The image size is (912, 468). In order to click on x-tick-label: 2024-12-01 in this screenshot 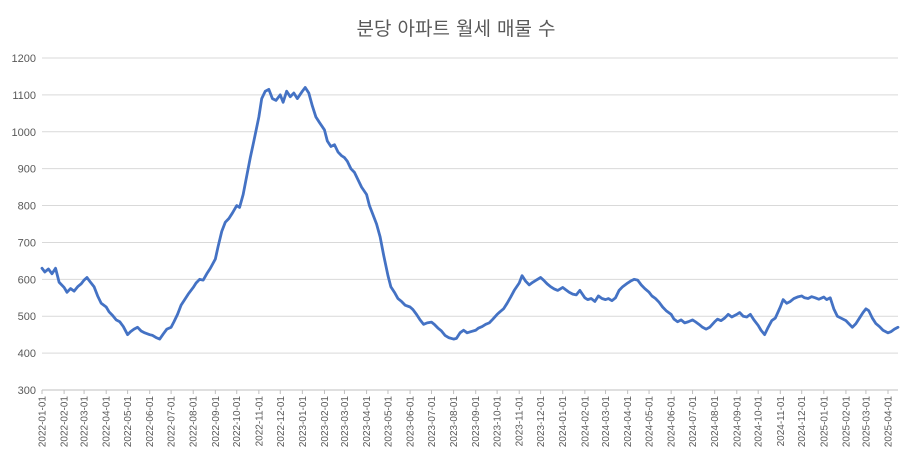, I will do `click(802, 422)`.